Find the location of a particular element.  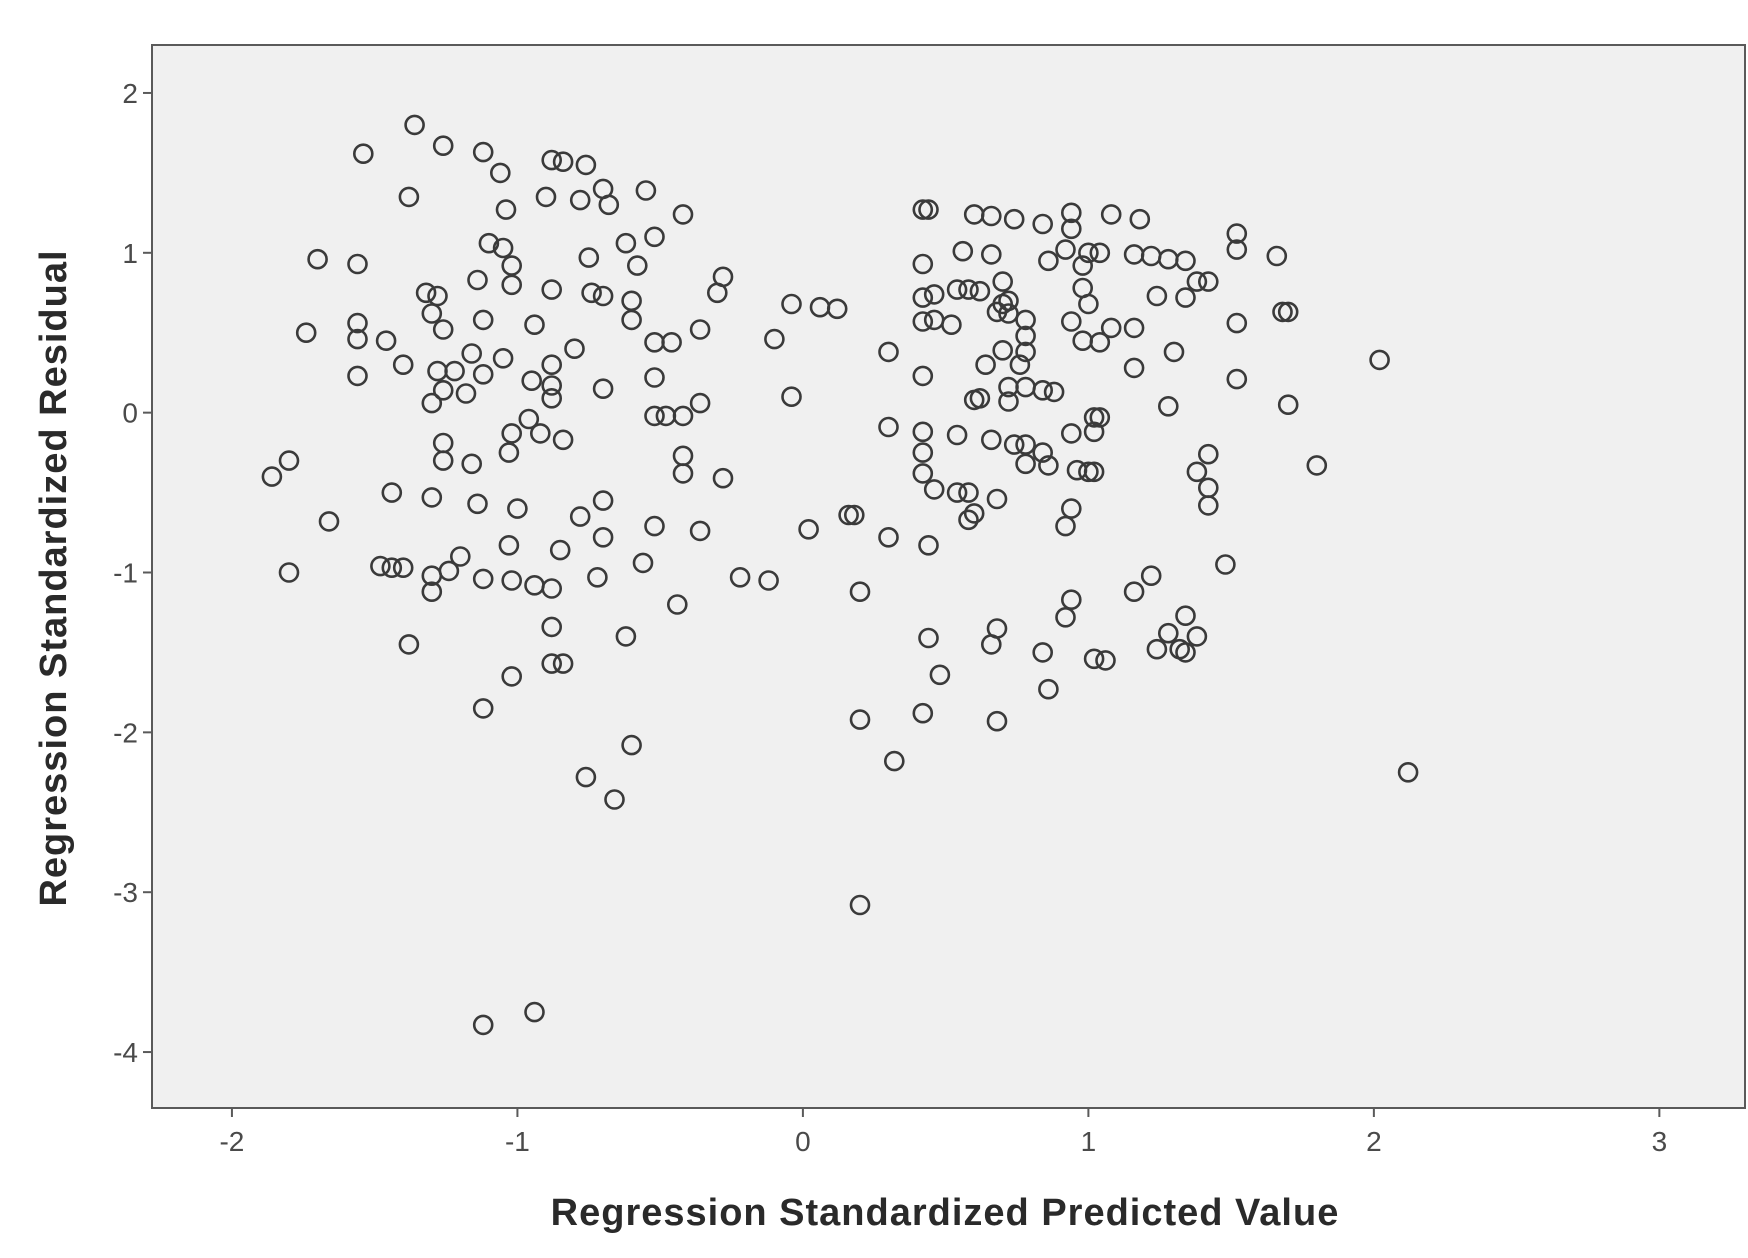

y-tick-label: -4 is located at coordinates (125, 1052).